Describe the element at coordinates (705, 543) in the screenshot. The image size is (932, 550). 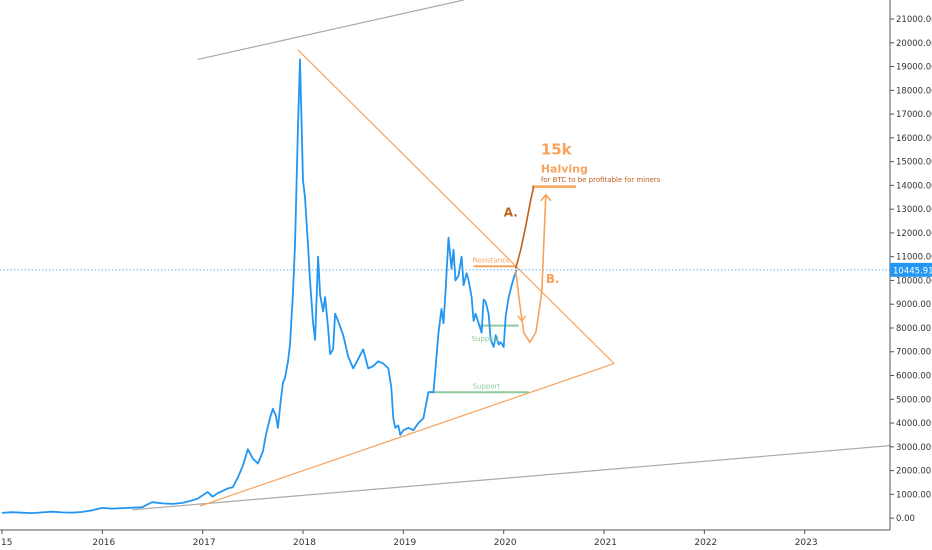
I see `x-tick-label: 2022` at that location.